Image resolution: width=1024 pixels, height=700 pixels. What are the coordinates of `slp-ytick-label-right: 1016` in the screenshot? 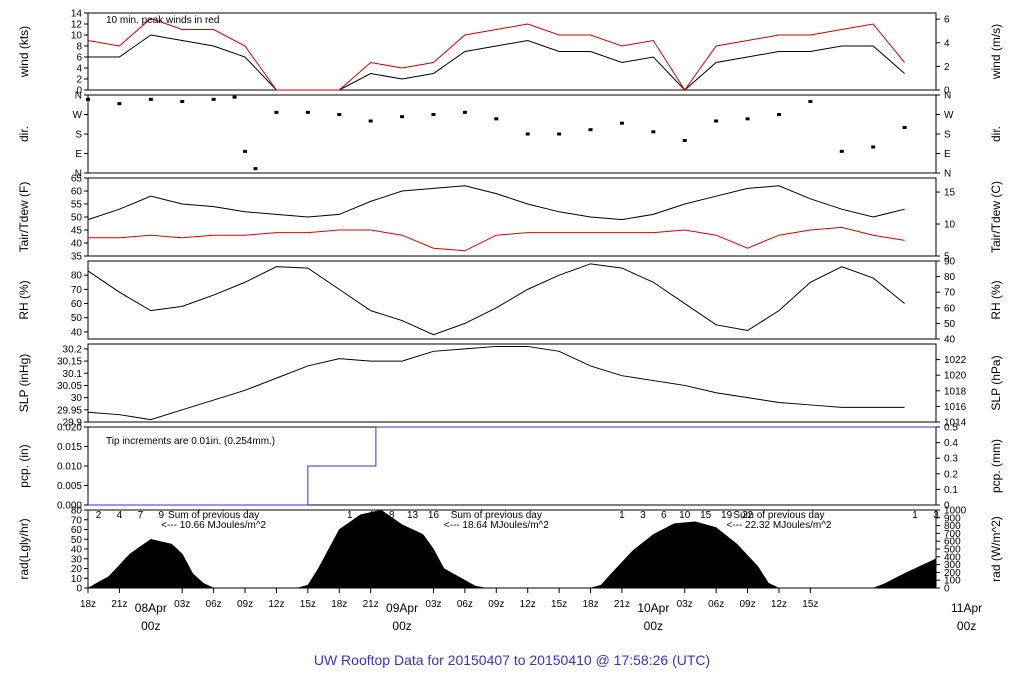 It's located at (955, 407).